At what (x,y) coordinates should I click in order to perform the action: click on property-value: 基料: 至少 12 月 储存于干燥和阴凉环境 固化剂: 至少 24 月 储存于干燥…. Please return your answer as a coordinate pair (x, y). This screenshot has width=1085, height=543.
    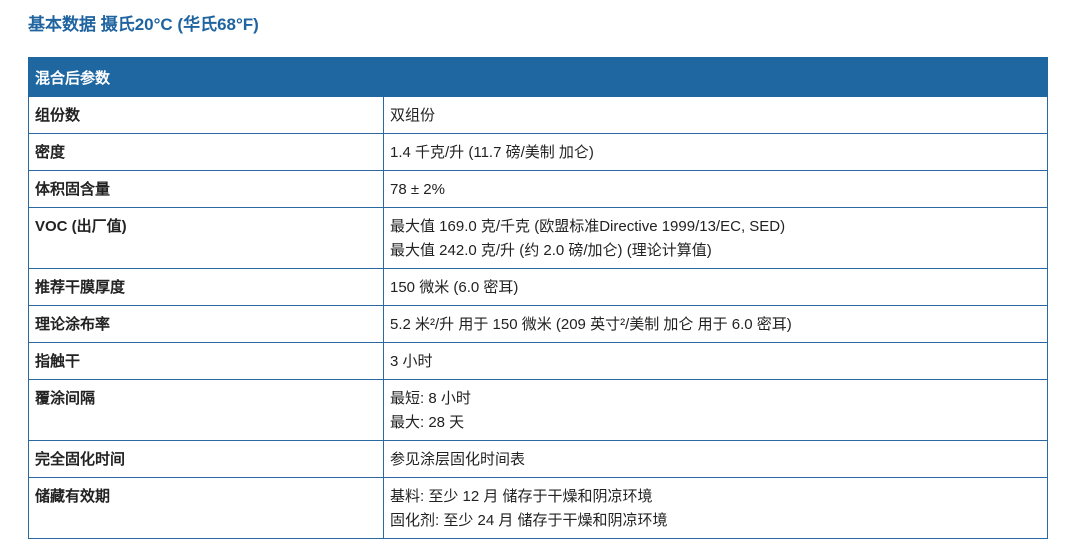
    Looking at the image, I should click on (715, 508).